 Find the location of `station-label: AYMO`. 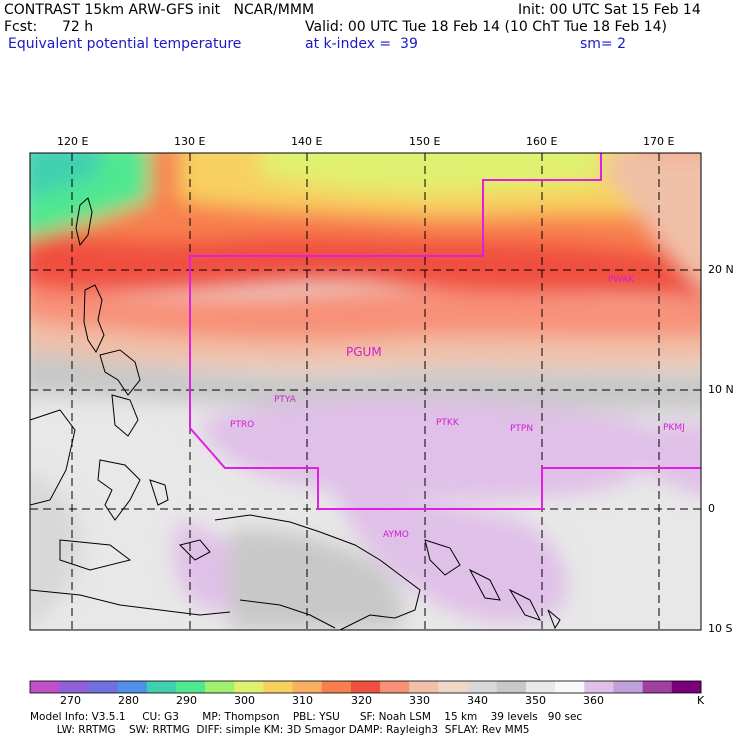

station-label: AYMO is located at coordinates (396, 535).